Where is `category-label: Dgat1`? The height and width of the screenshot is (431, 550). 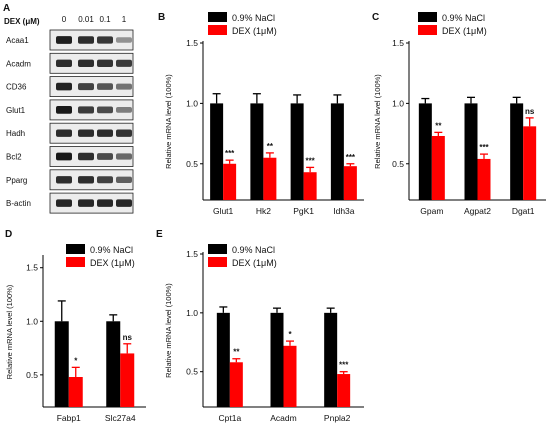
category-label: Dgat1 is located at coordinates (523, 211).